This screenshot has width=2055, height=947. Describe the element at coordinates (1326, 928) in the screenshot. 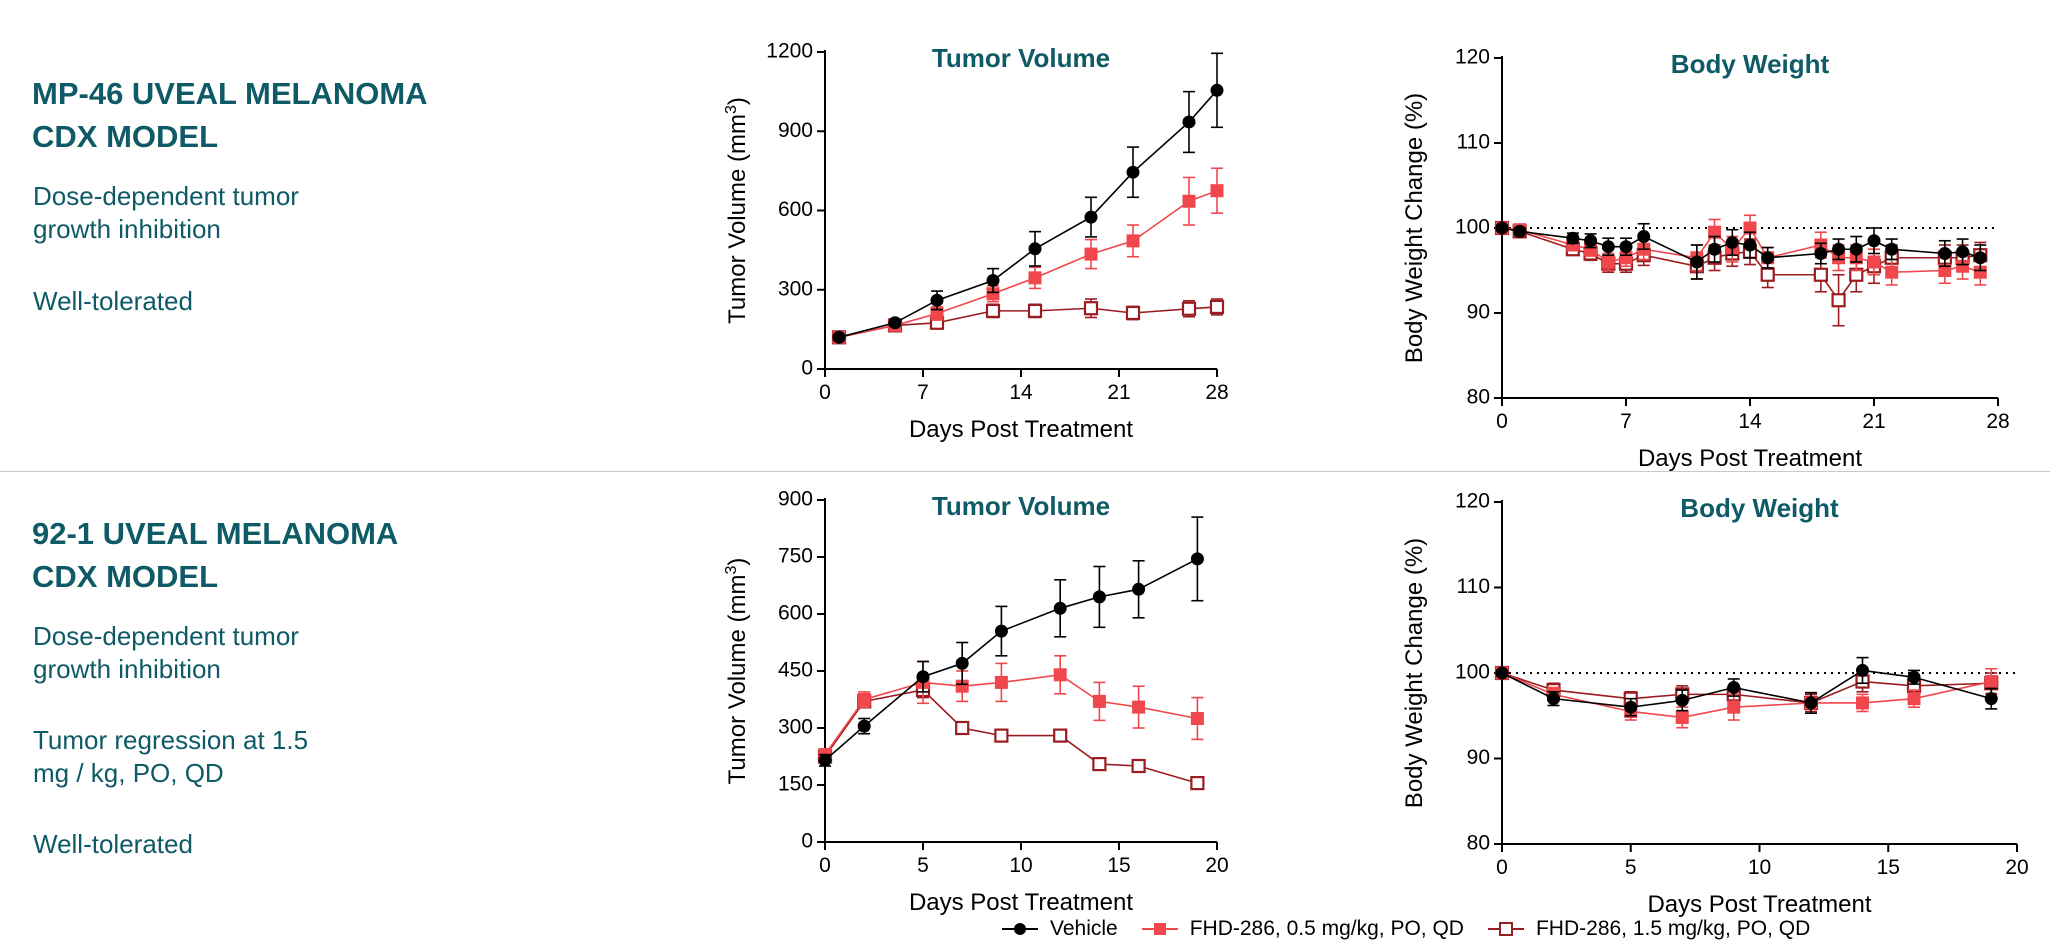

I see `legend-label-low-dose: FHD-286, 0.5 mg/kg, PO, QD` at that location.